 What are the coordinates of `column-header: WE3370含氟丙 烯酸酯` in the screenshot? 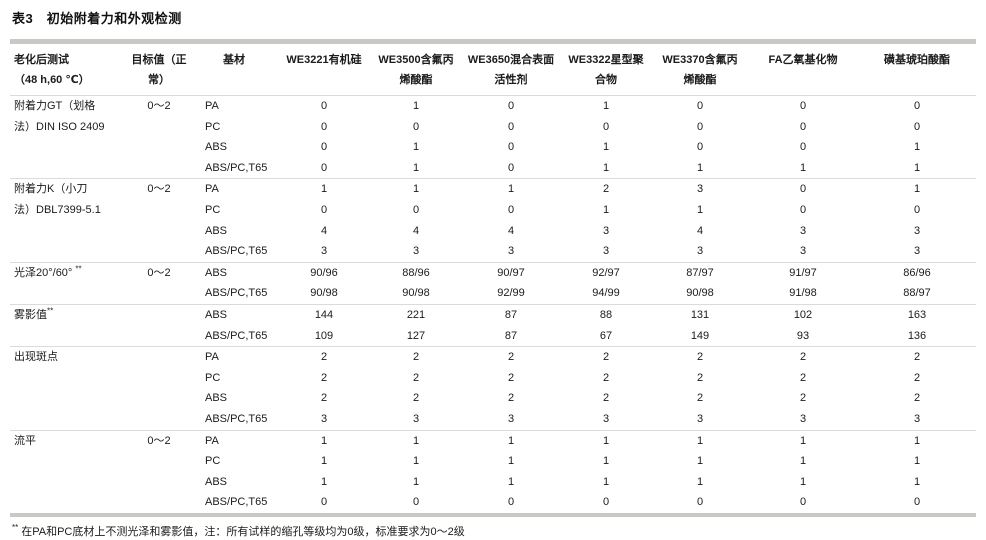 It's located at (700, 68).